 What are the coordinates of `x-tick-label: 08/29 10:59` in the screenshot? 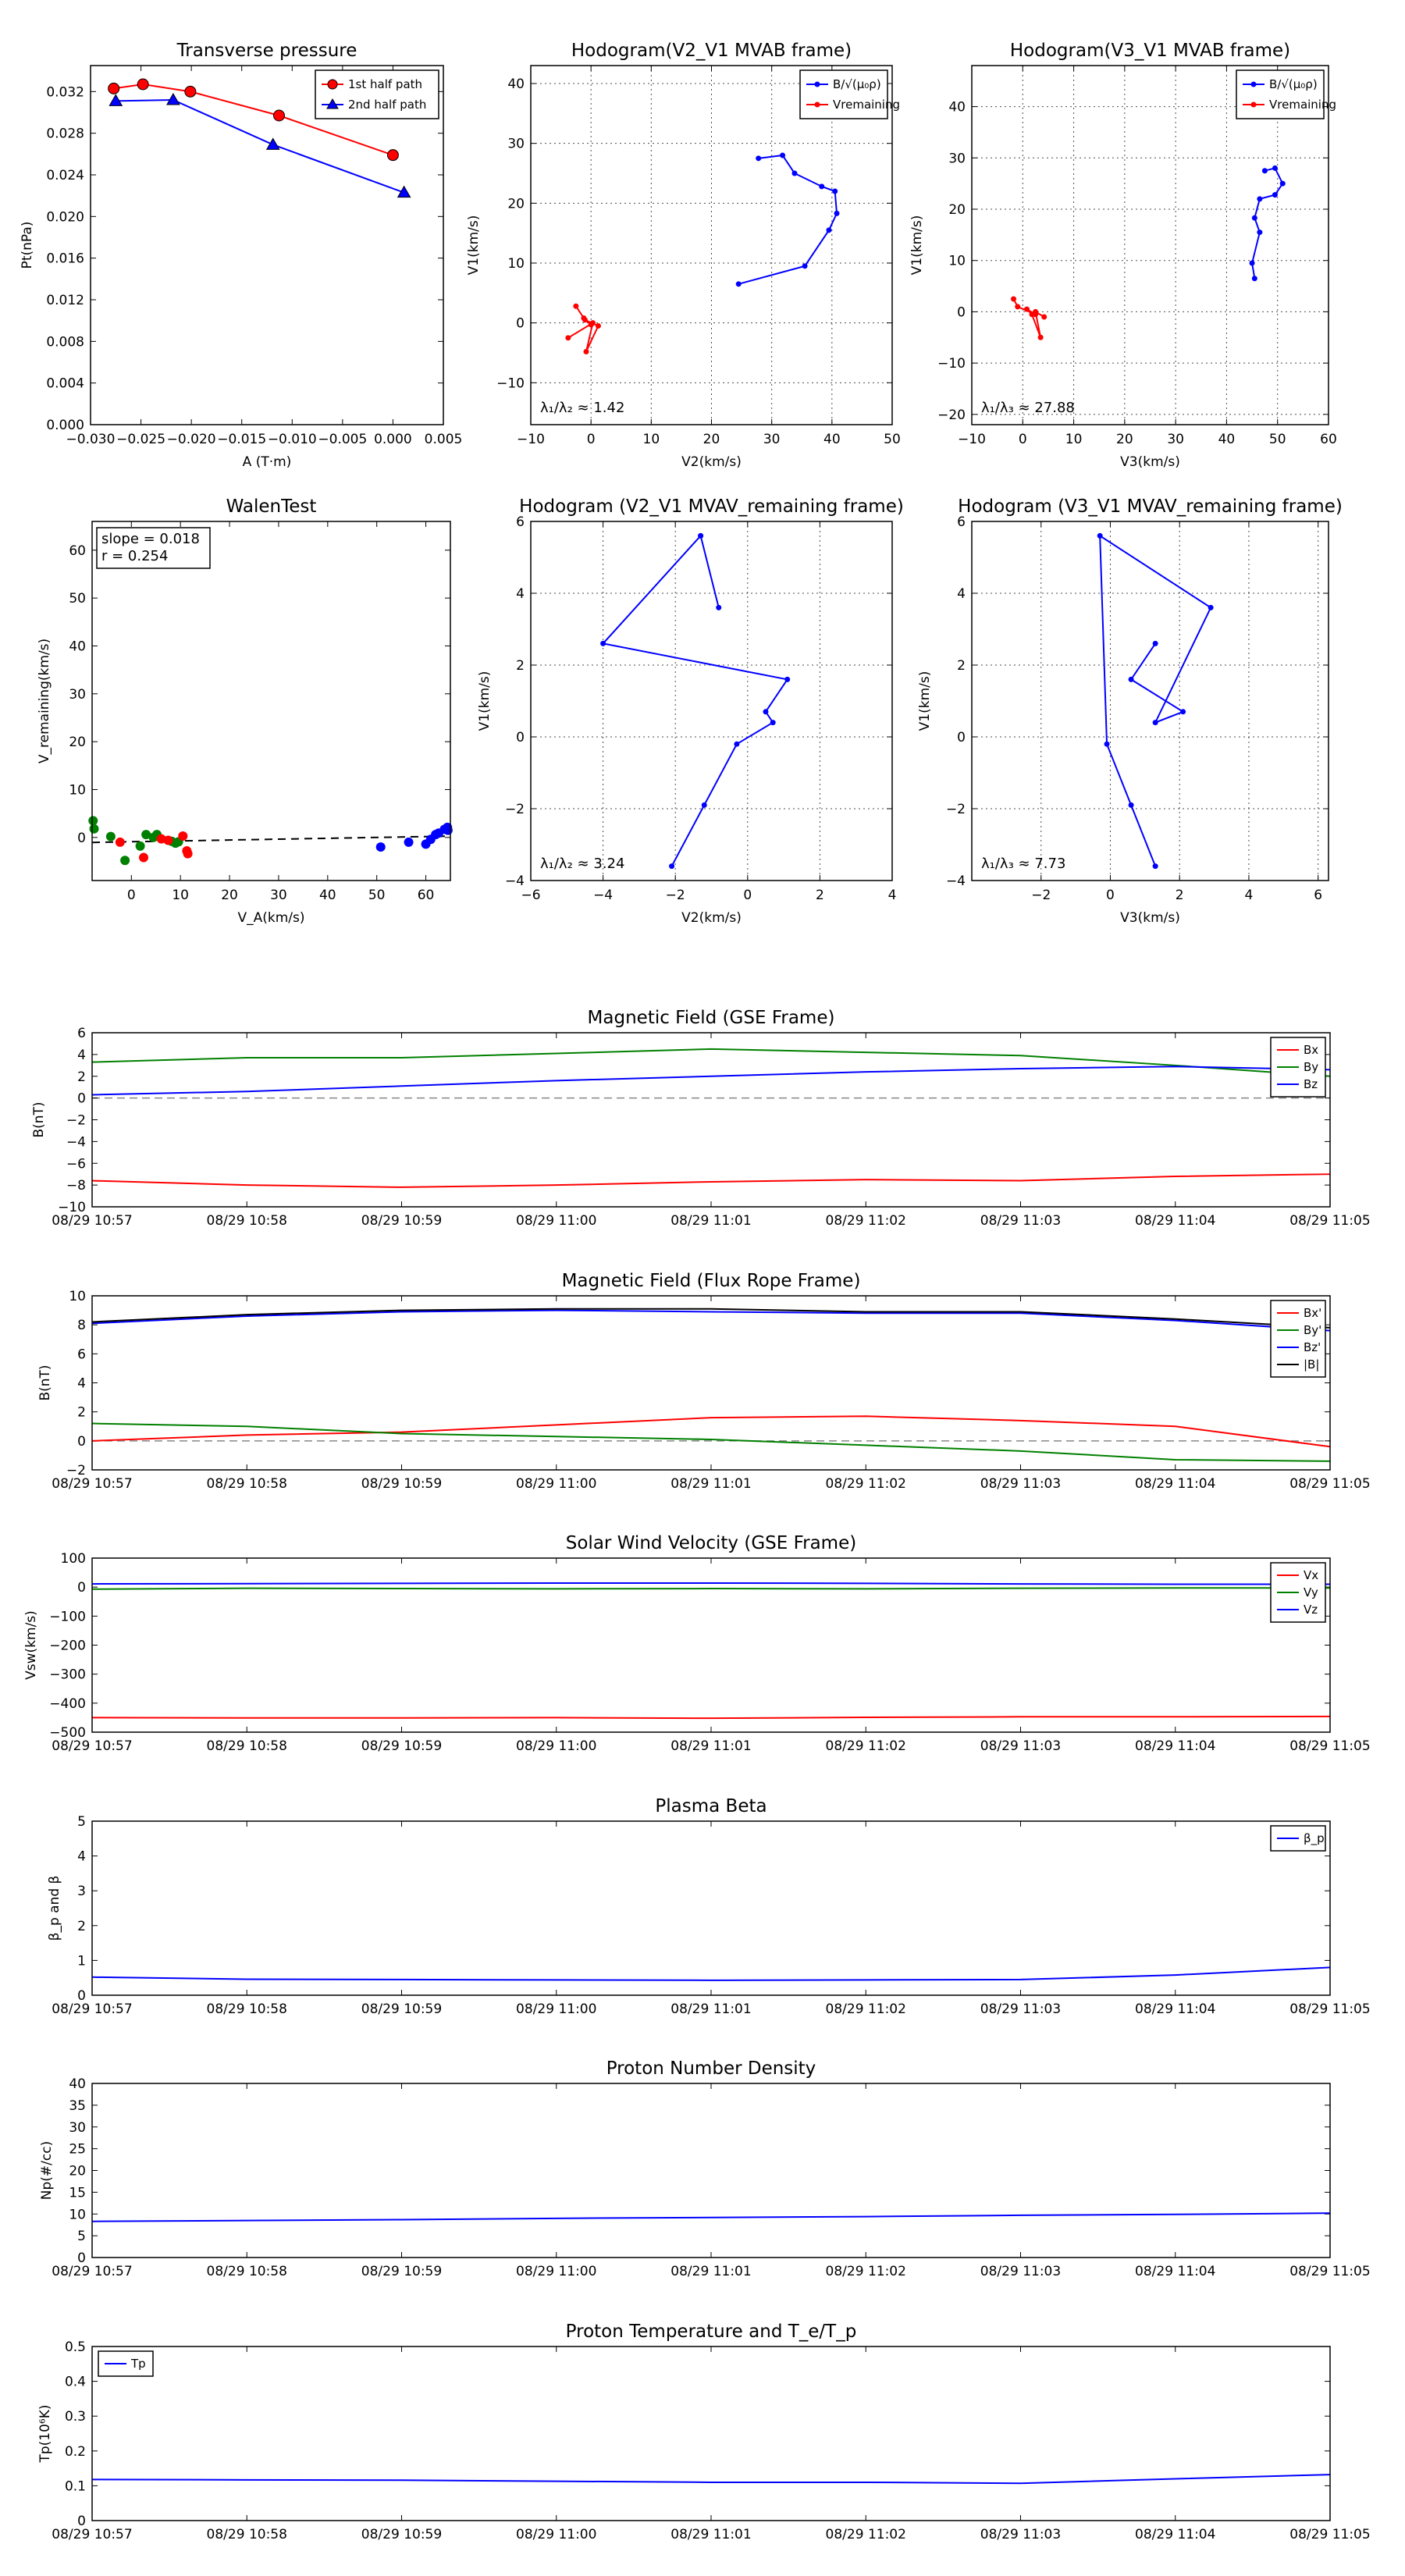 It's located at (402, 2271).